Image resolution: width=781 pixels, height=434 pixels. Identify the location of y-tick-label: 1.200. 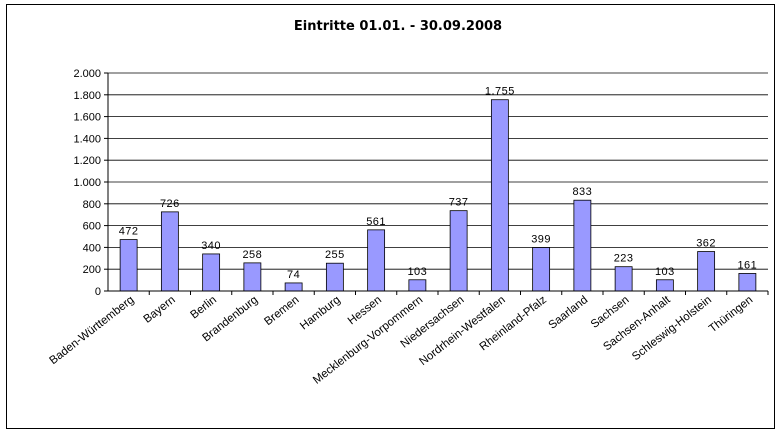
(87, 161).